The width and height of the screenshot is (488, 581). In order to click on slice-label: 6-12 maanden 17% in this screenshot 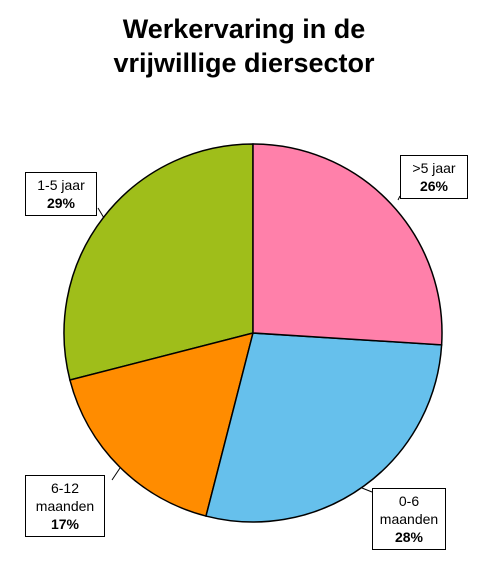, I will do `click(65, 506)`.